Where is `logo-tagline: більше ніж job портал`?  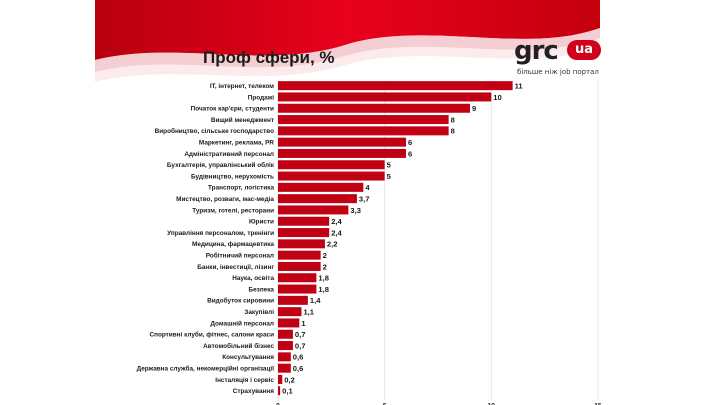
logo-tagline: більше ніж job портал is located at coordinates (558, 72).